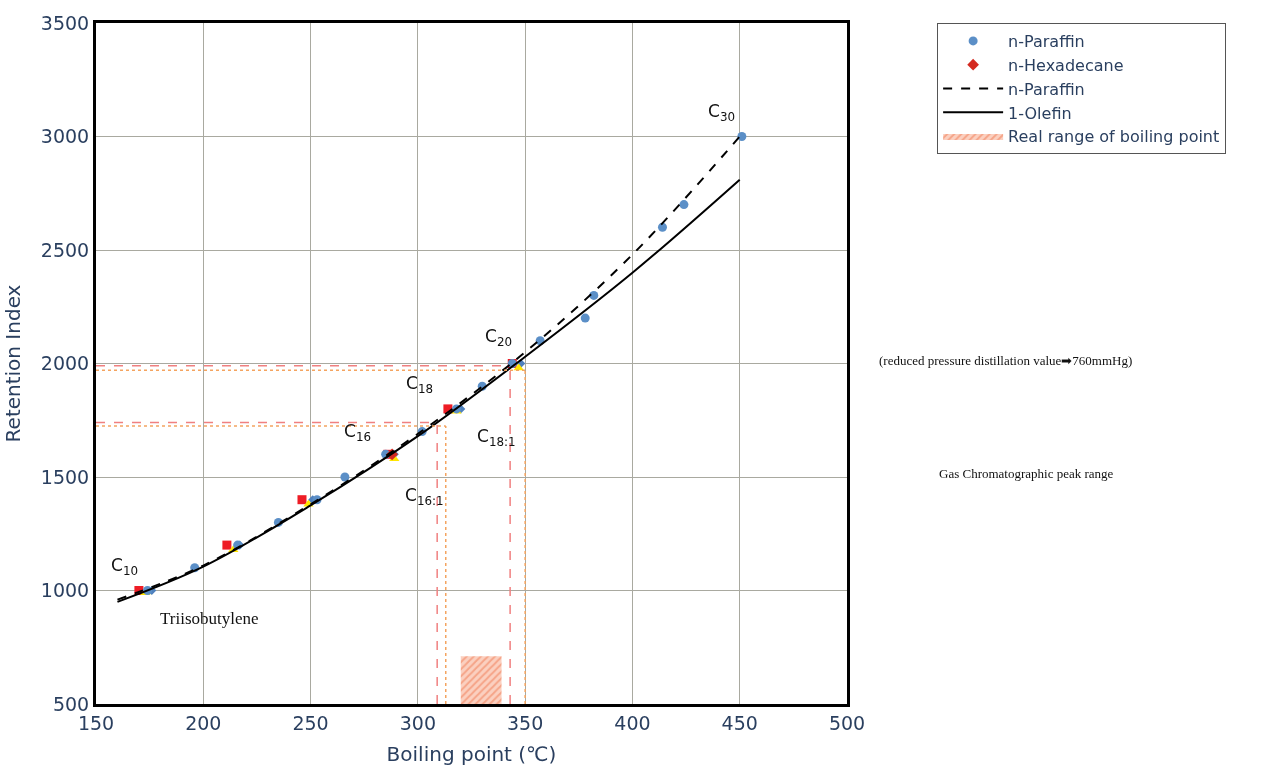 The width and height of the screenshot is (1287, 784). Describe the element at coordinates (525, 722) in the screenshot. I see `x-tick-label: 350` at that location.